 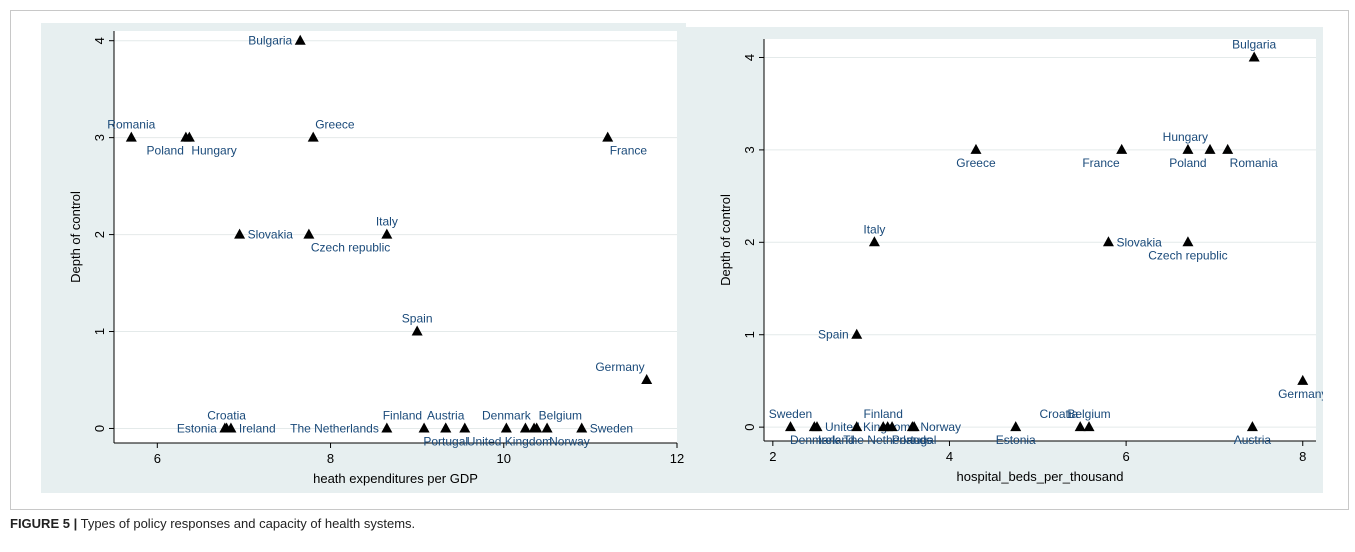 I want to click on x-tick-label: 10, so click(x=504, y=458).